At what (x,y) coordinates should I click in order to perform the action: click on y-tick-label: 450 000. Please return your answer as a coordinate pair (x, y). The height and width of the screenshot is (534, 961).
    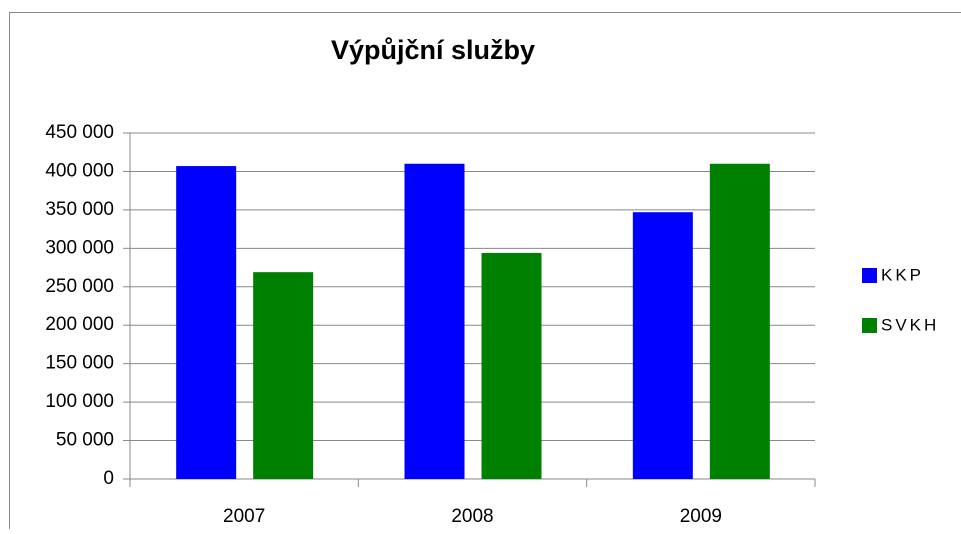
    Looking at the image, I should click on (79, 132).